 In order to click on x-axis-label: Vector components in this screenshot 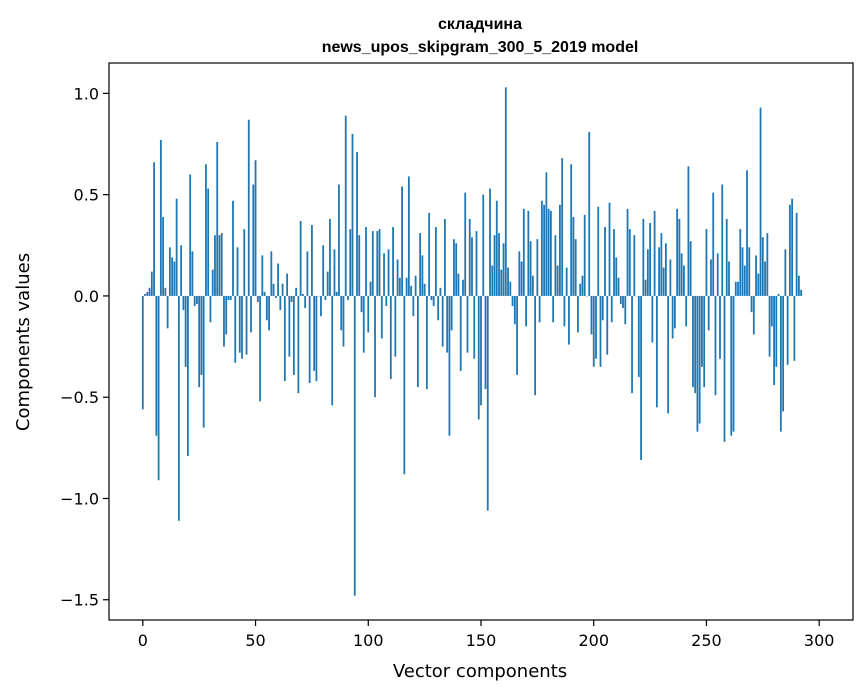, I will do `click(480, 671)`.